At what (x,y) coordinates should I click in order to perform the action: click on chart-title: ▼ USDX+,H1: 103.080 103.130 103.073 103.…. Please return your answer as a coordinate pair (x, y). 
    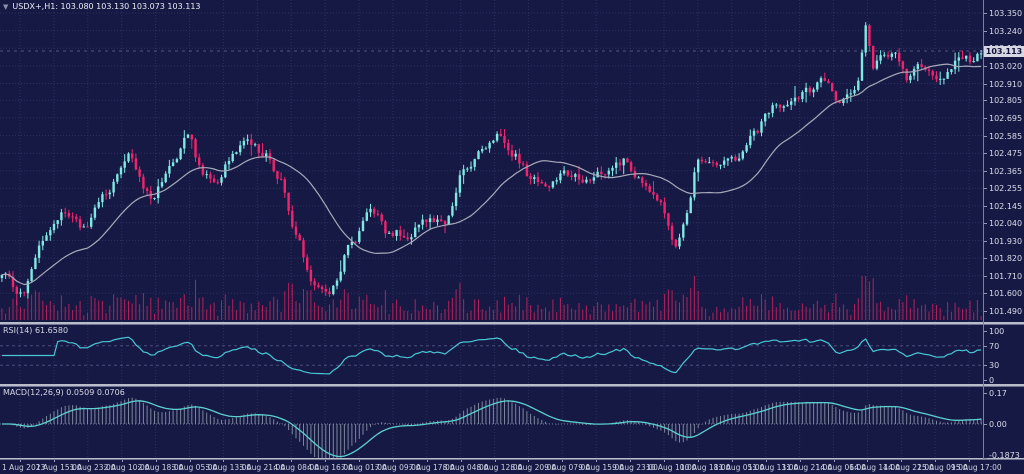
    Looking at the image, I should click on (102, 6).